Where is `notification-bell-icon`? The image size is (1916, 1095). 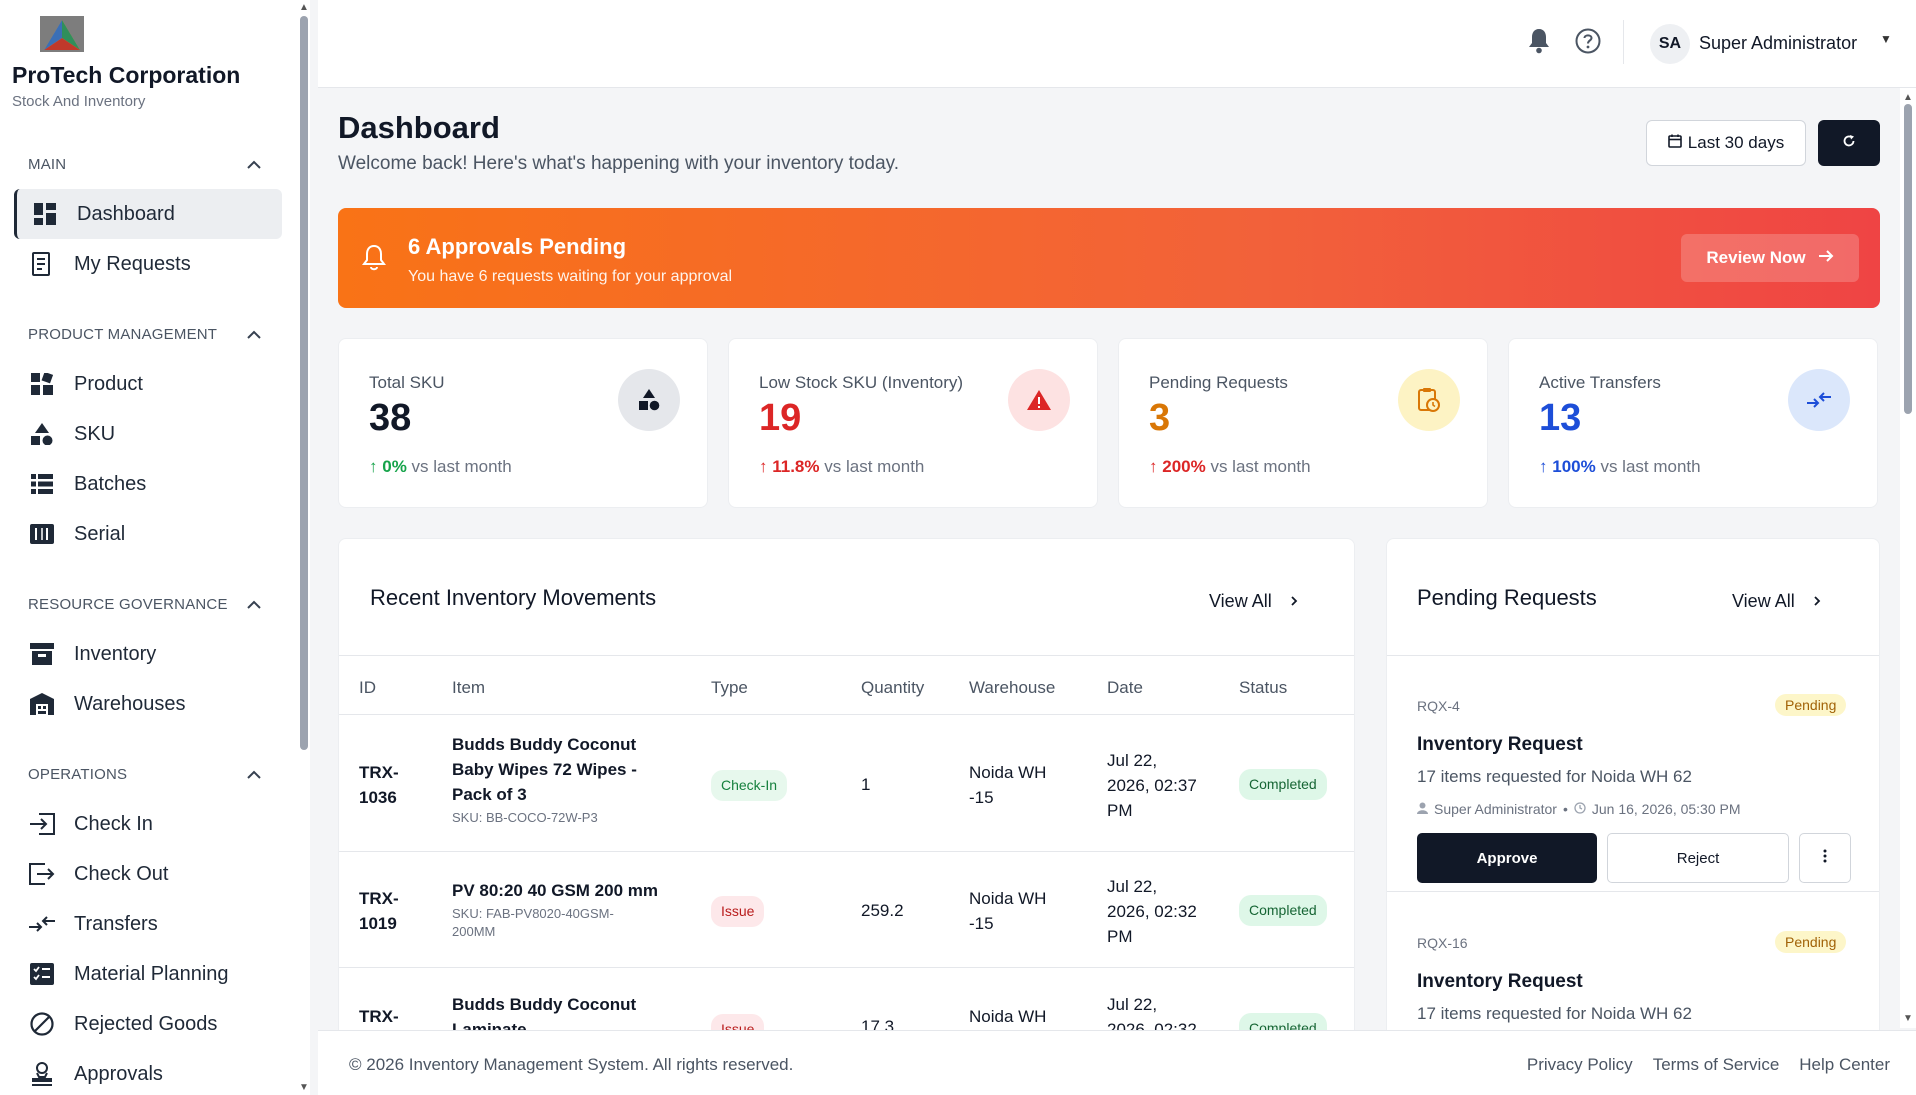
notification-bell-icon is located at coordinates (1539, 41).